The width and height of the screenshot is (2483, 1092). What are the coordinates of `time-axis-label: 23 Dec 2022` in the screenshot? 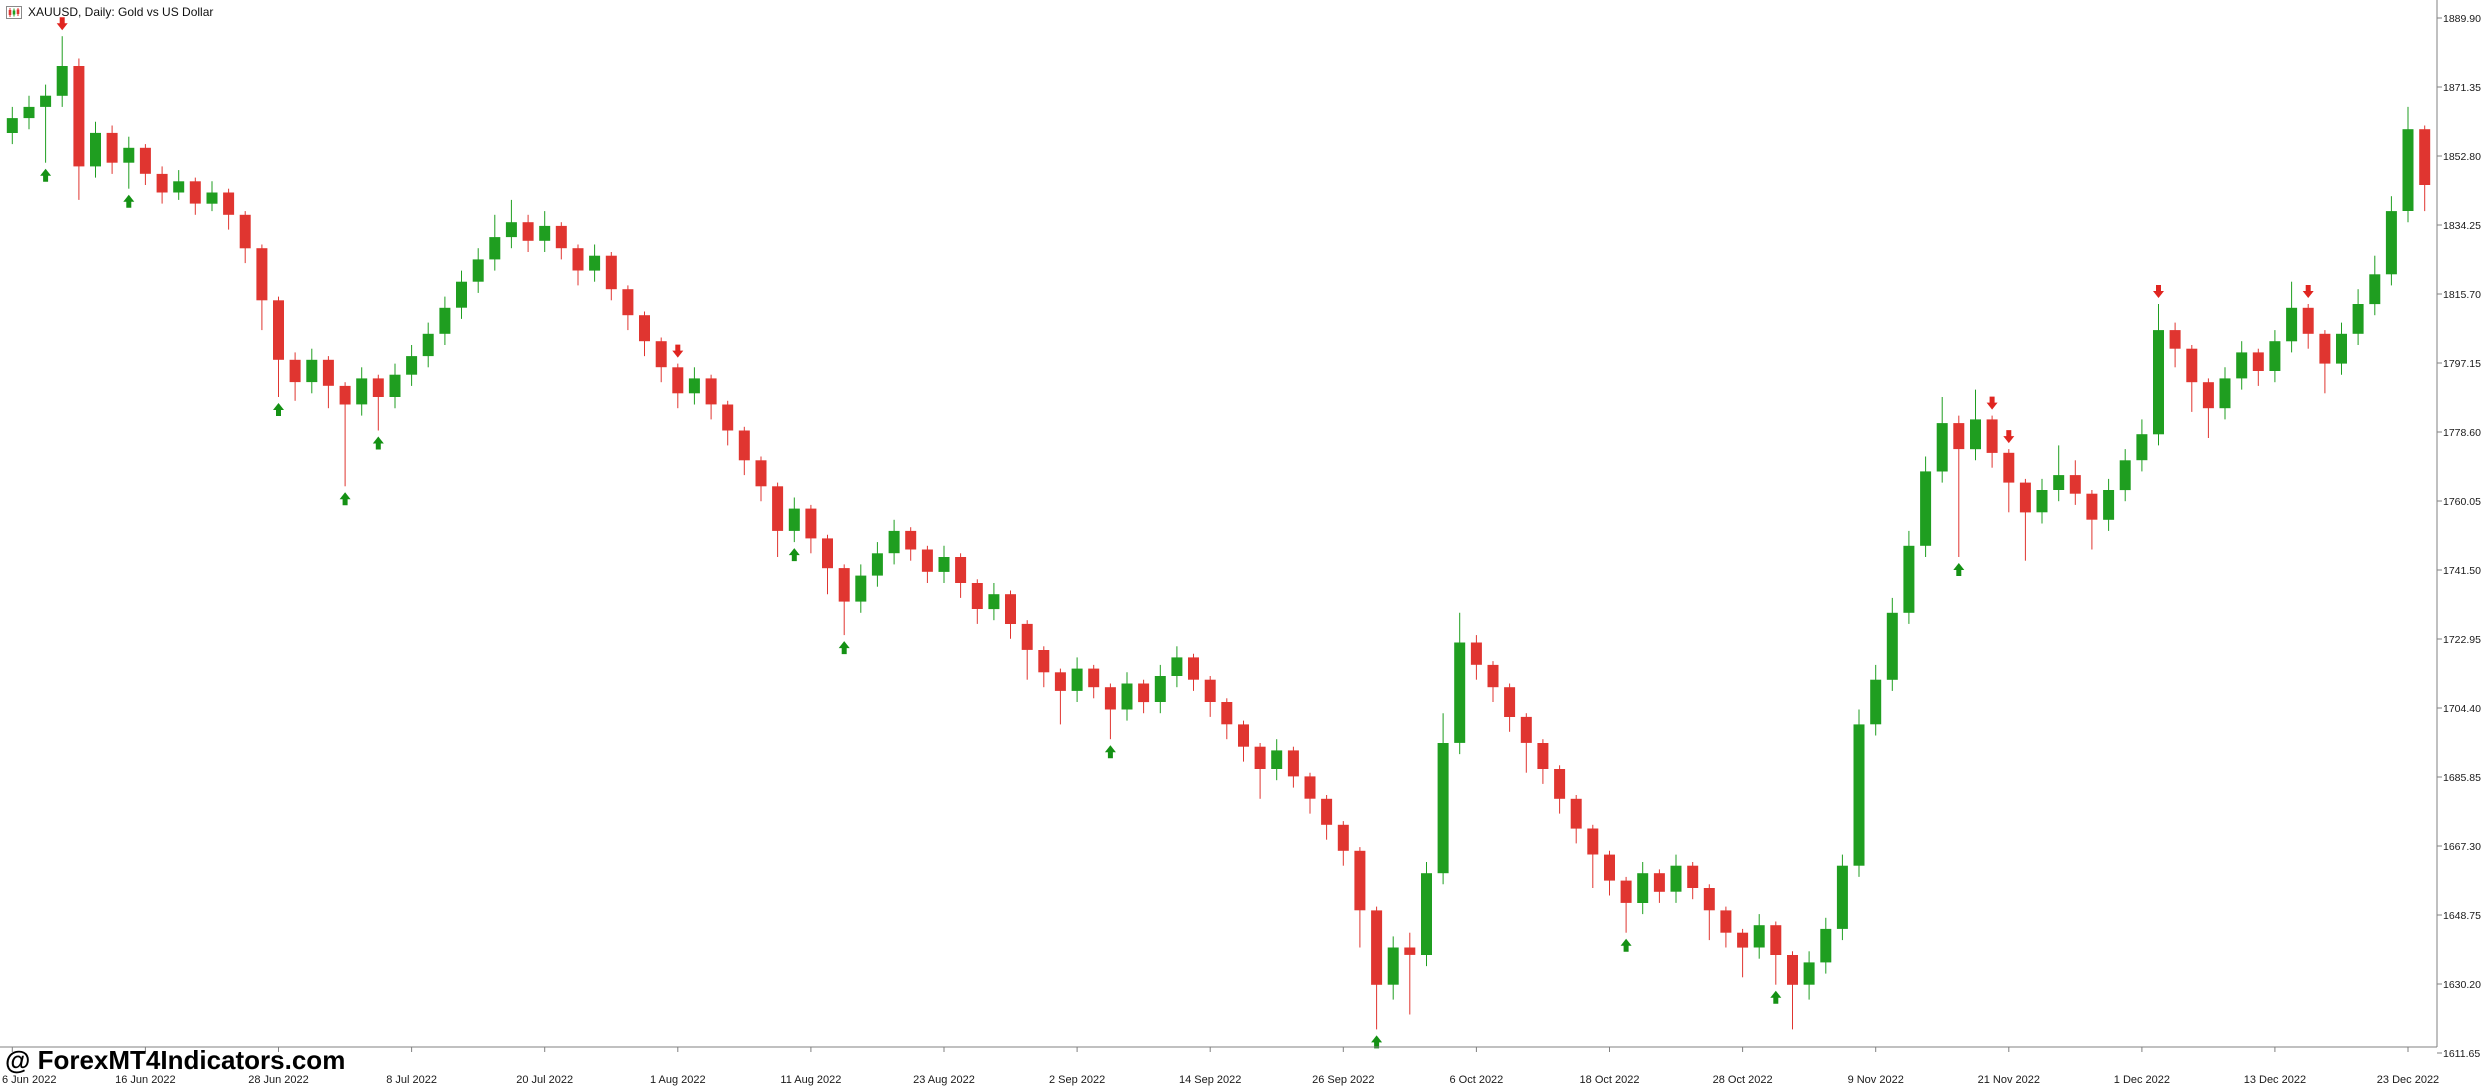 It's located at (2408, 1080).